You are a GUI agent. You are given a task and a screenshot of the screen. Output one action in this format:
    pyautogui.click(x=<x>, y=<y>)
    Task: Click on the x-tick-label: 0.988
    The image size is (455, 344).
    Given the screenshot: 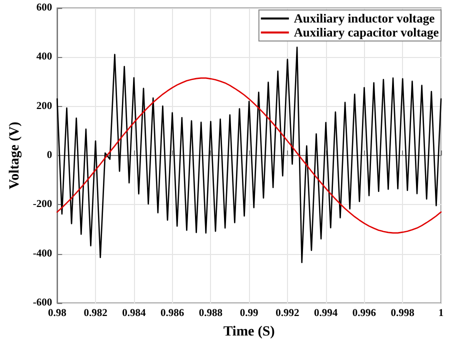 What is the action you would take?
    pyautogui.click(x=210, y=313)
    